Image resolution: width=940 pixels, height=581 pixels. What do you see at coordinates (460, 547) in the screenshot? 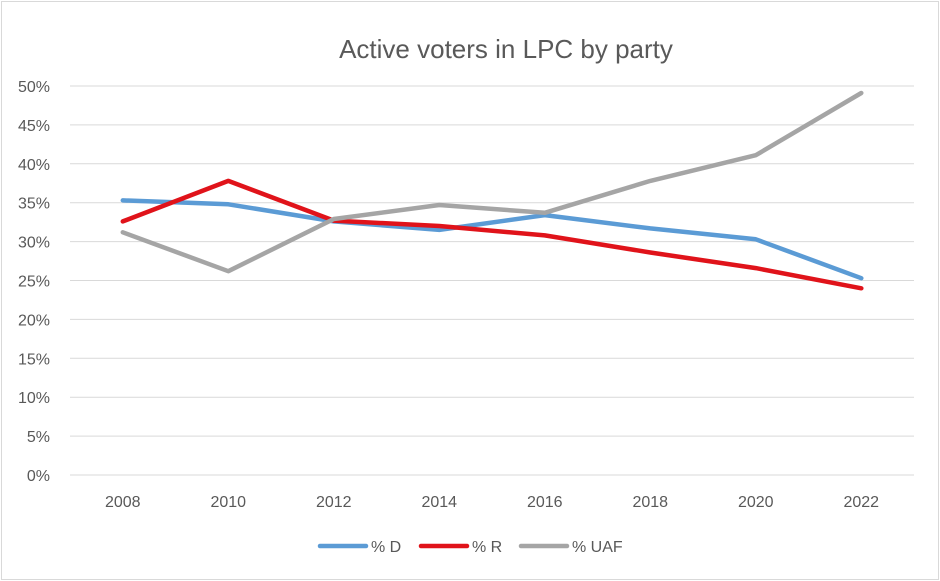
I see `legend-item-r: % R` at bounding box center [460, 547].